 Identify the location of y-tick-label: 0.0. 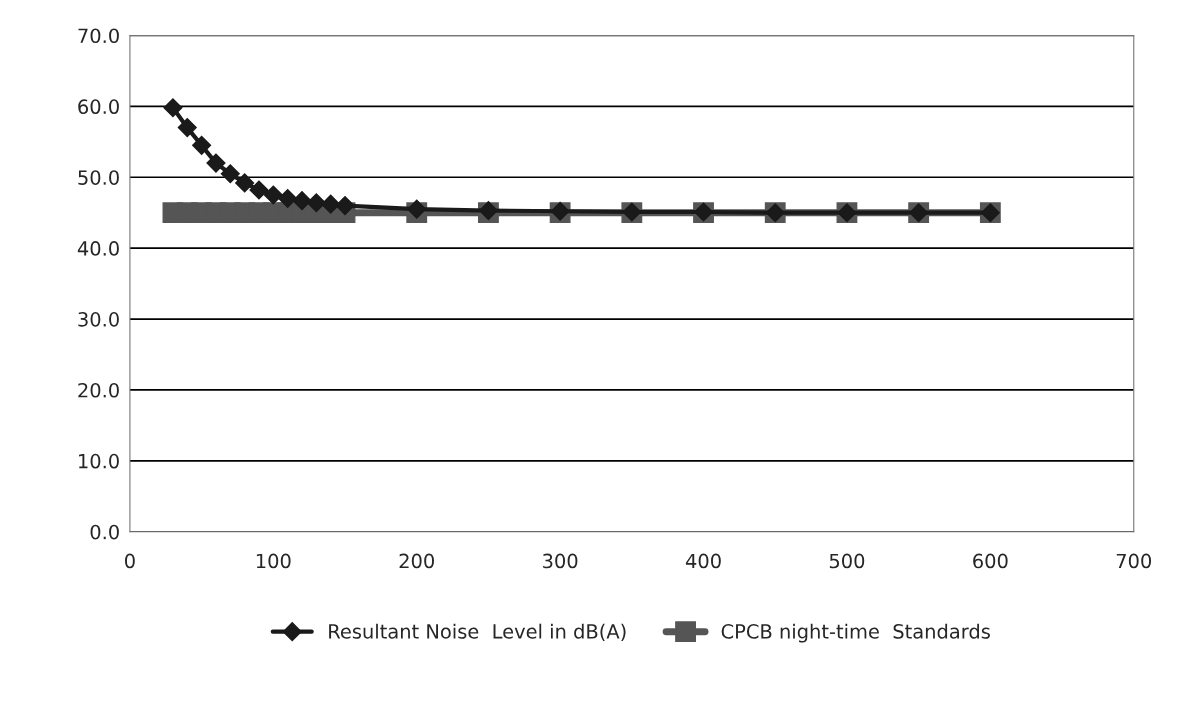
(104, 532).